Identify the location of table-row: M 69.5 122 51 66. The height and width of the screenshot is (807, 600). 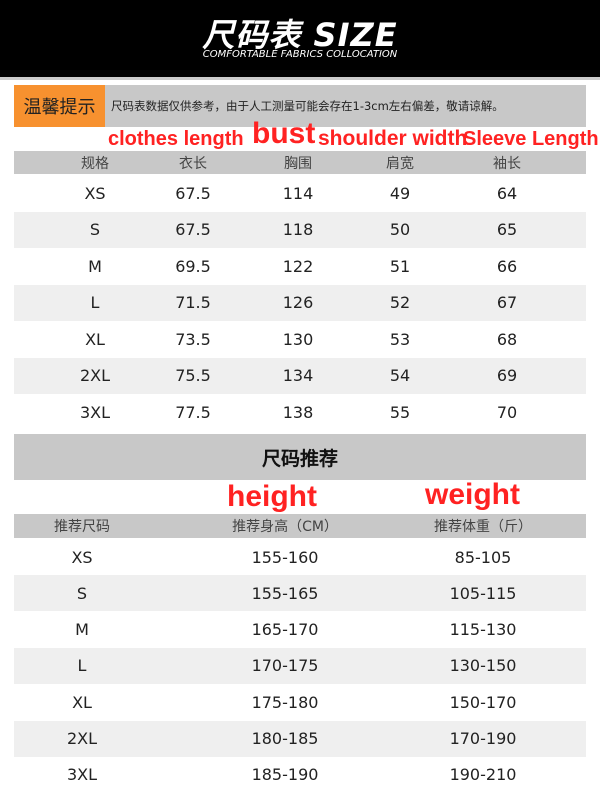
(300, 266).